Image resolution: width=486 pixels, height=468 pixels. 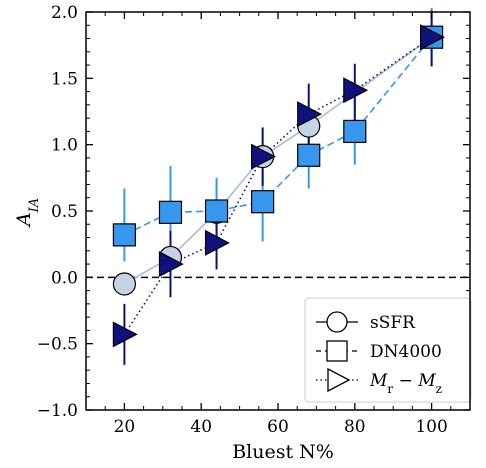 I want to click on legend-triangle-marker, so click(x=339, y=380).